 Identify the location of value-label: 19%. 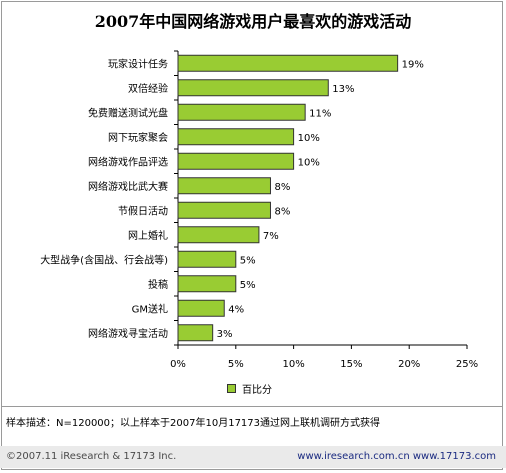
(413, 64).